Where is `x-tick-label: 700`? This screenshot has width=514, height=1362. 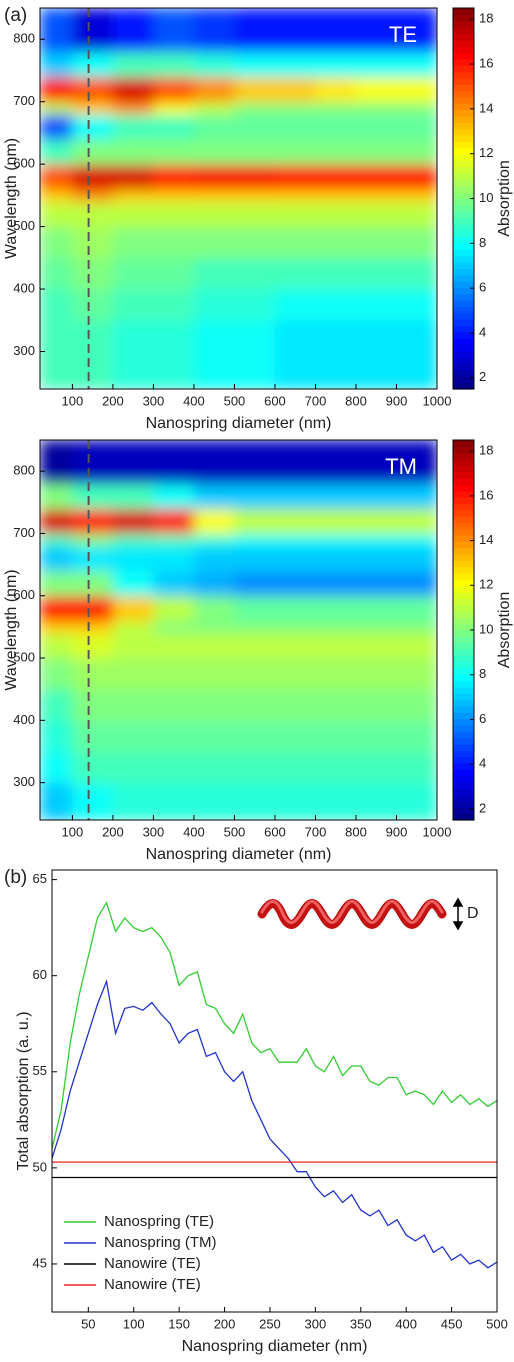
x-tick-label: 700 is located at coordinates (316, 831).